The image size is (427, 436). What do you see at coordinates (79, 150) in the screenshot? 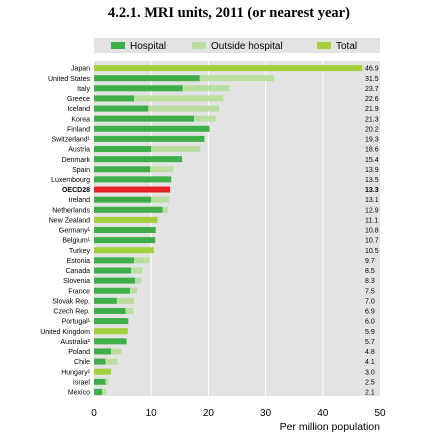
I see `country-label: Austria` at bounding box center [79, 150].